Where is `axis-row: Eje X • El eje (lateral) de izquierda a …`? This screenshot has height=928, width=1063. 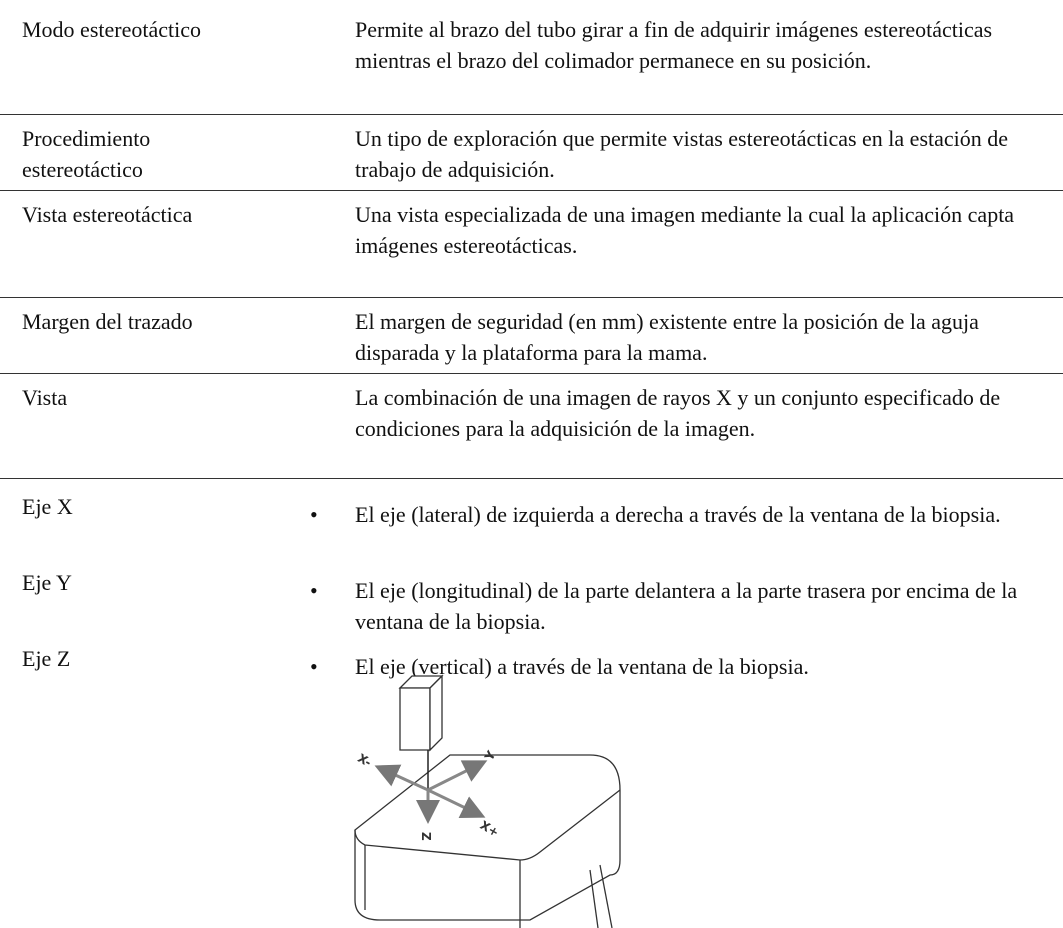
axis-row: Eje X • El eje (lateral) de izquierda a … is located at coordinates (531, 517).